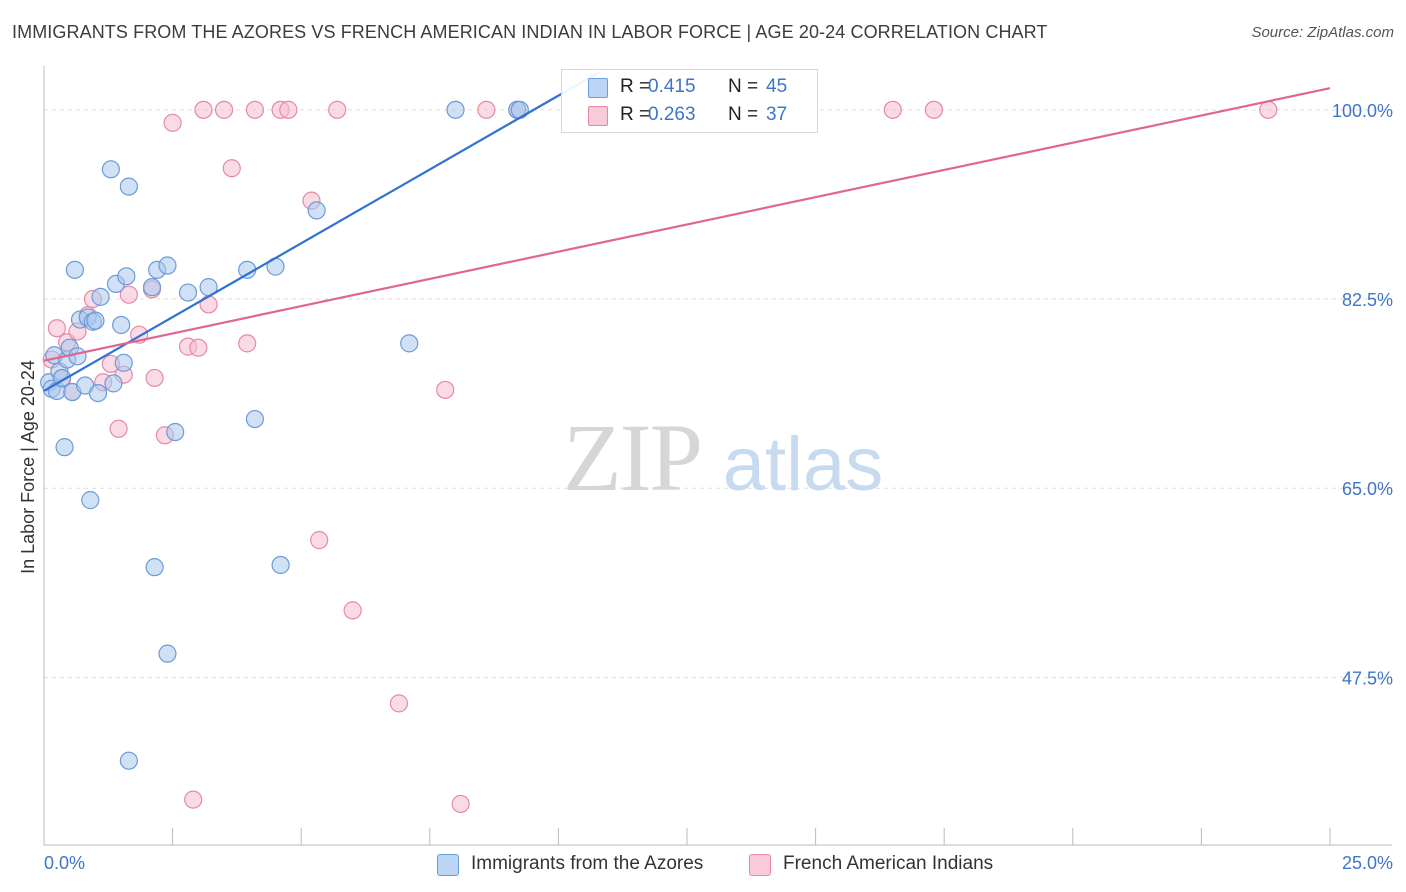 The image size is (1406, 892). Describe the element at coordinates (1322, 32) in the screenshot. I see `source-label: Source: ZipAtlas.com` at that location.